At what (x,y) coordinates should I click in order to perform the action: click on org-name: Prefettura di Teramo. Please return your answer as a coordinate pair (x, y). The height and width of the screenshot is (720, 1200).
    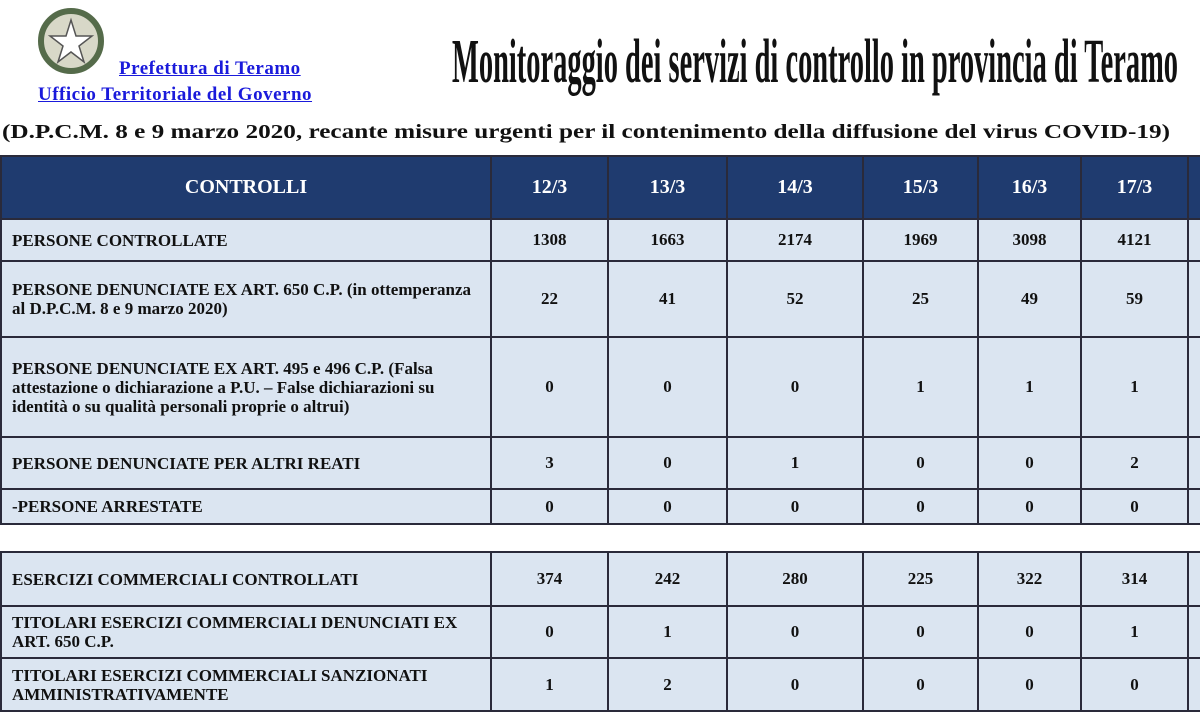
    Looking at the image, I should click on (210, 68).